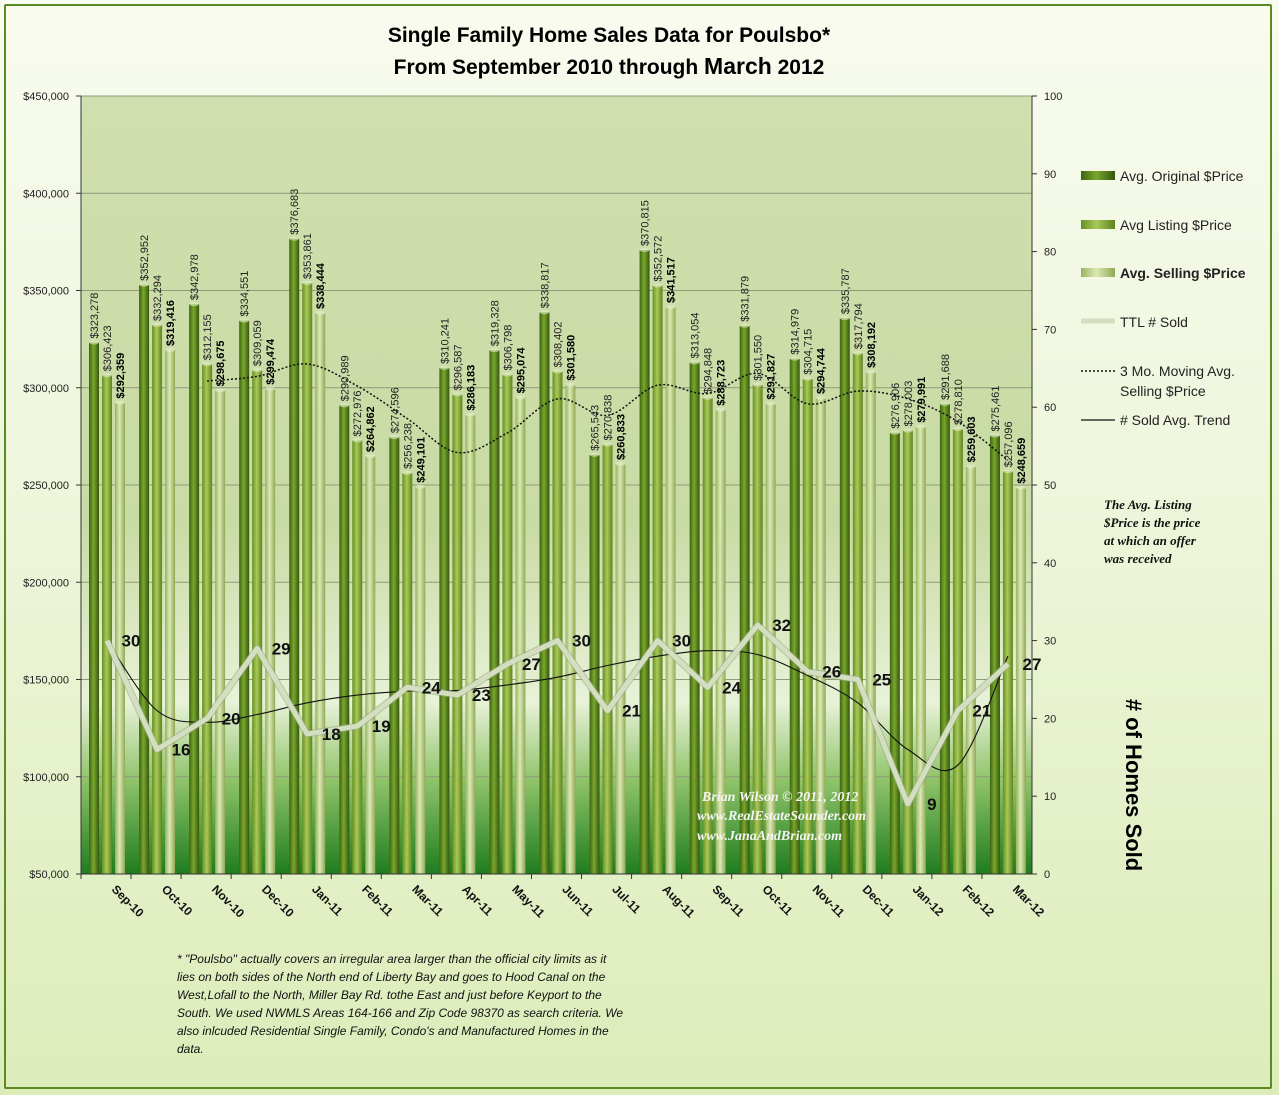 This screenshot has height=1100, width=1279. Describe the element at coordinates (1176, 225) in the screenshot. I see `legend-label-listing: Avg Listing $Price` at that location.